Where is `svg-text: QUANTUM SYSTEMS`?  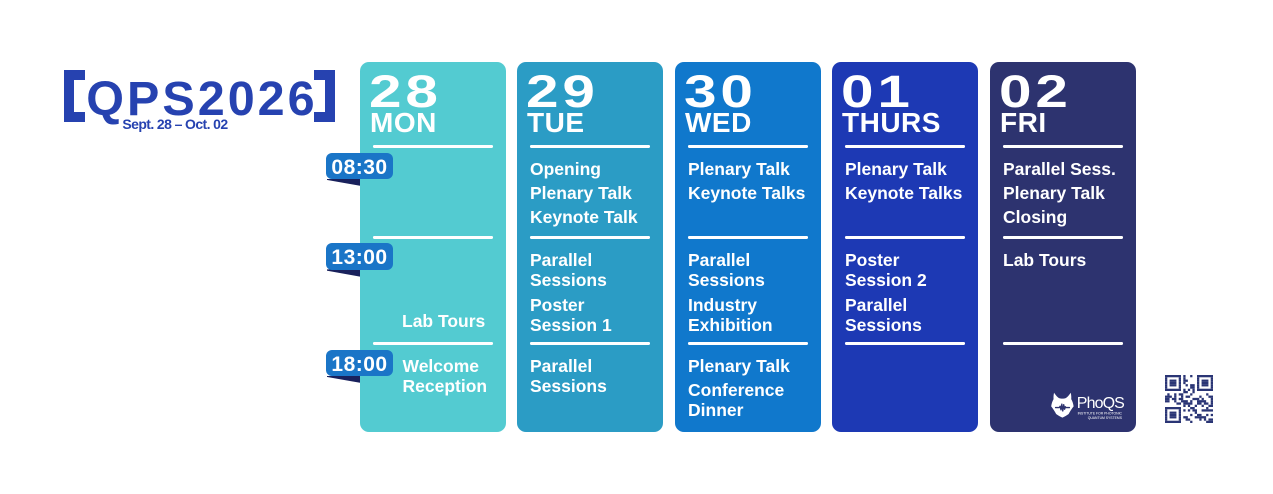
svg-text: QUANTUM SYSTEMS is located at coordinates (1105, 418).